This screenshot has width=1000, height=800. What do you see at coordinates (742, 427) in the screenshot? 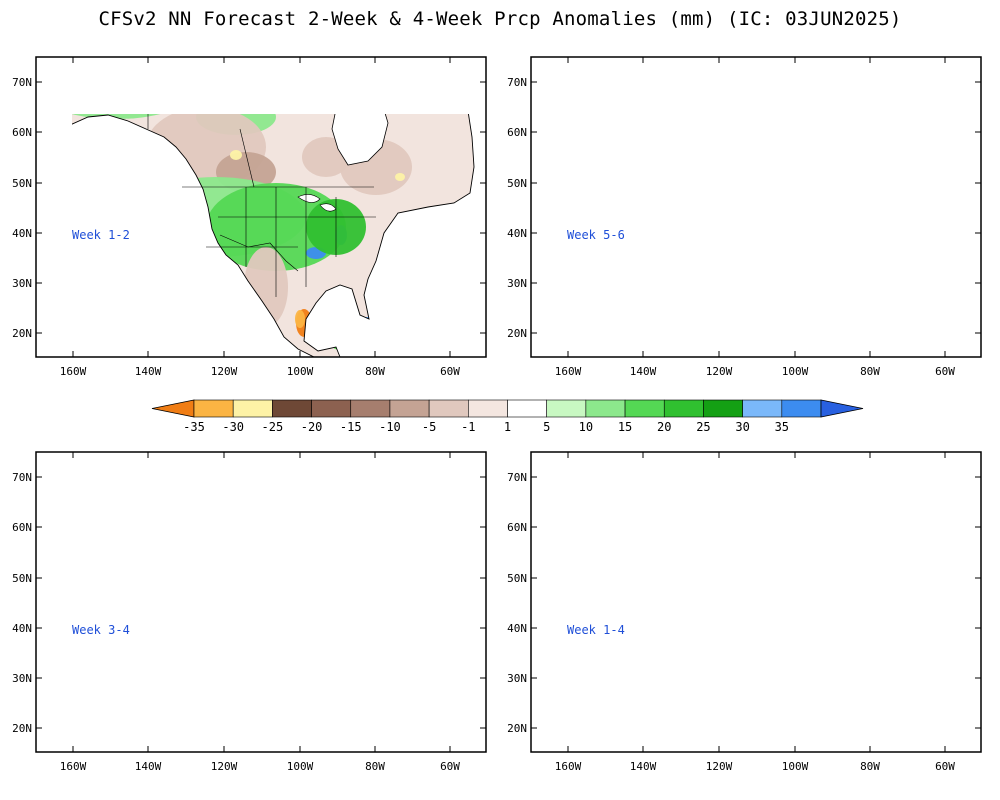
I see `colorbar-tick-label: 30` at bounding box center [742, 427].